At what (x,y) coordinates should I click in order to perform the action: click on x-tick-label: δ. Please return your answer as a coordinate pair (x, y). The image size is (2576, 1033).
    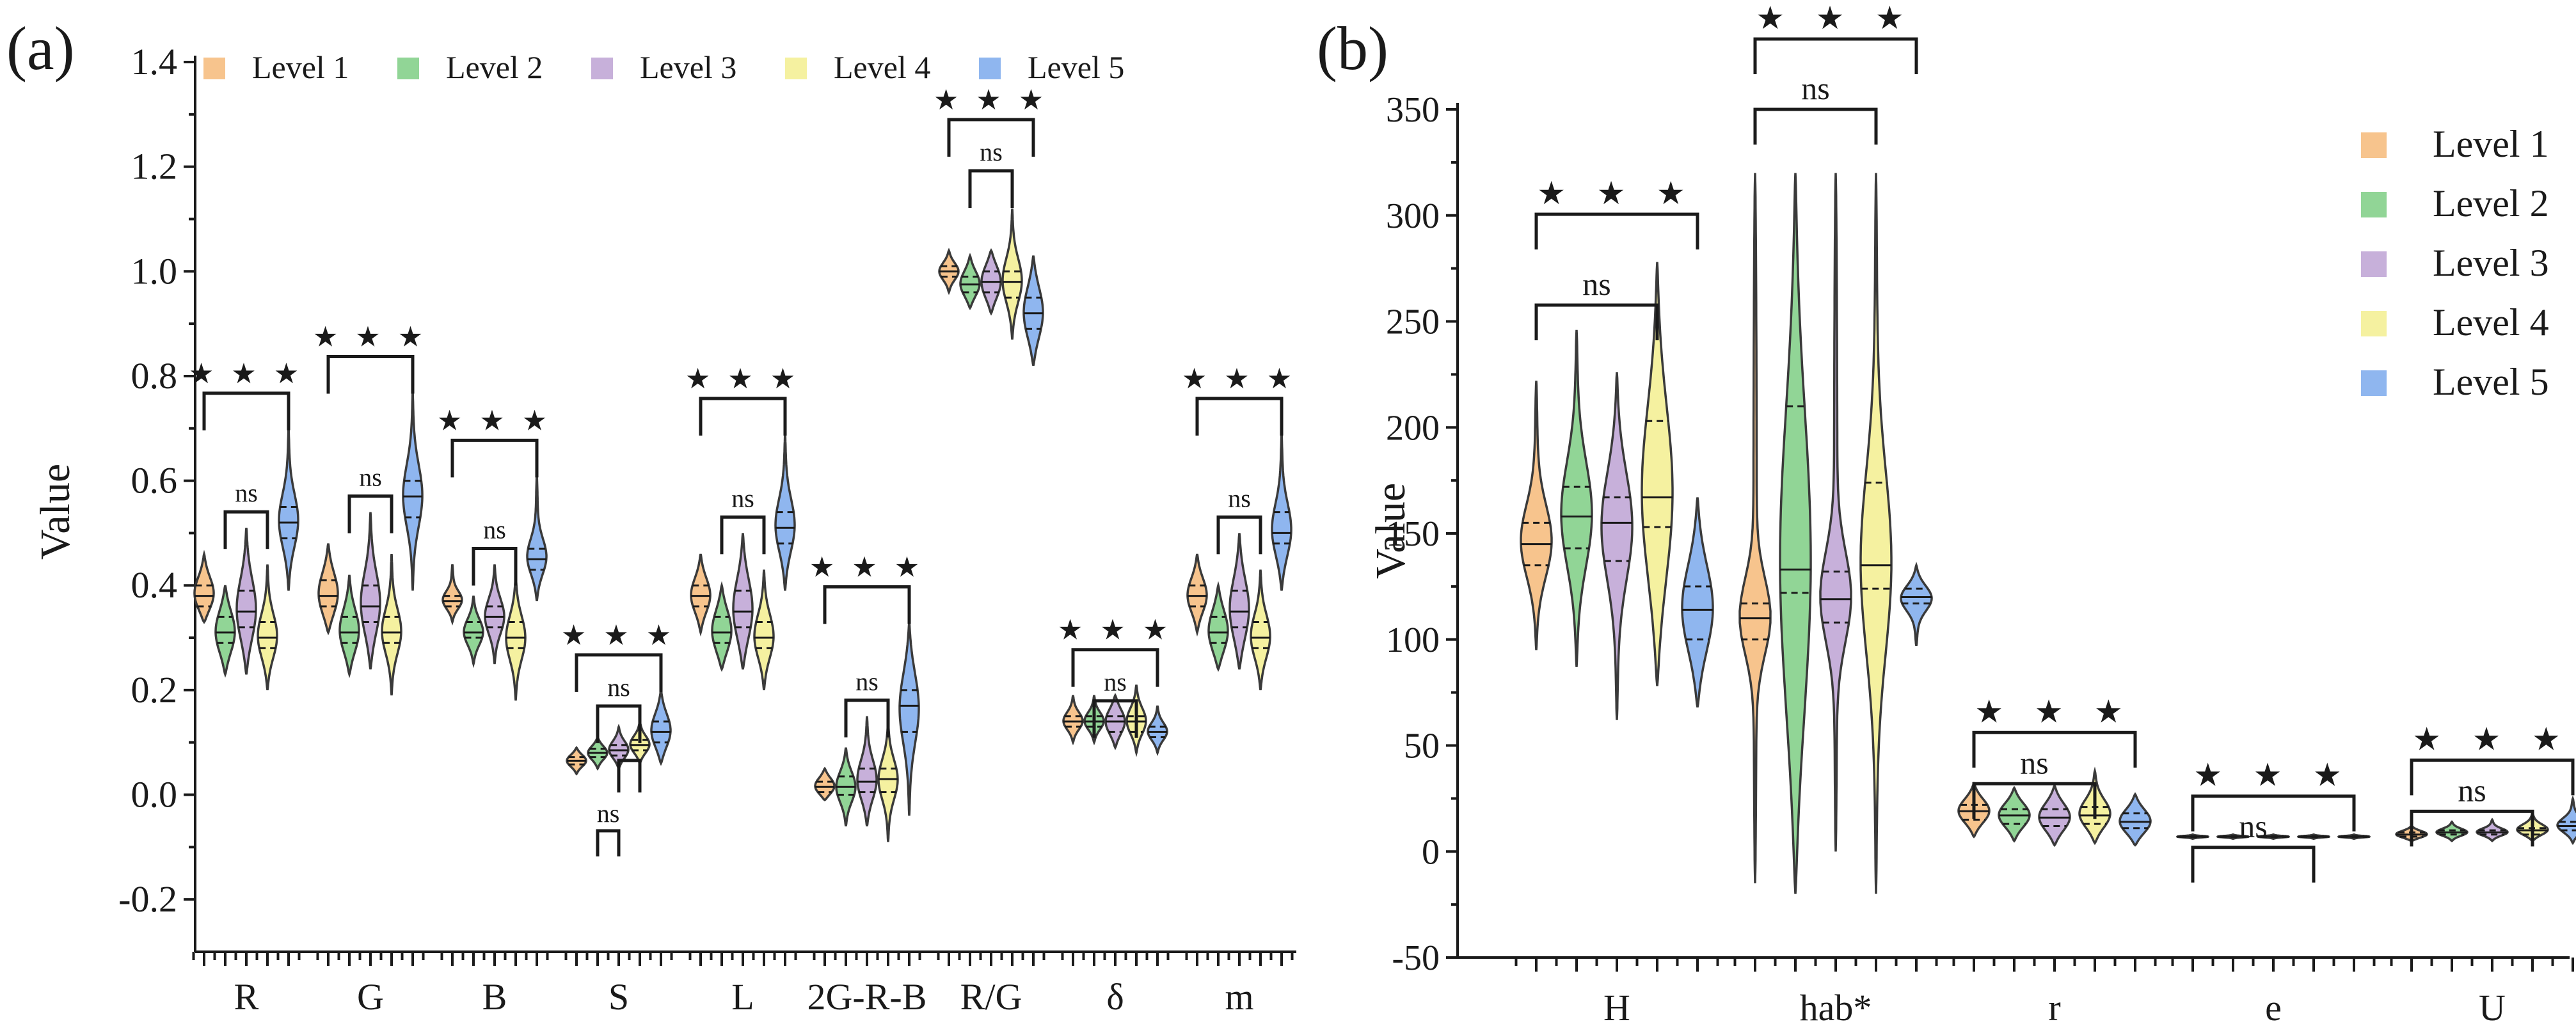
    Looking at the image, I should click on (1115, 997).